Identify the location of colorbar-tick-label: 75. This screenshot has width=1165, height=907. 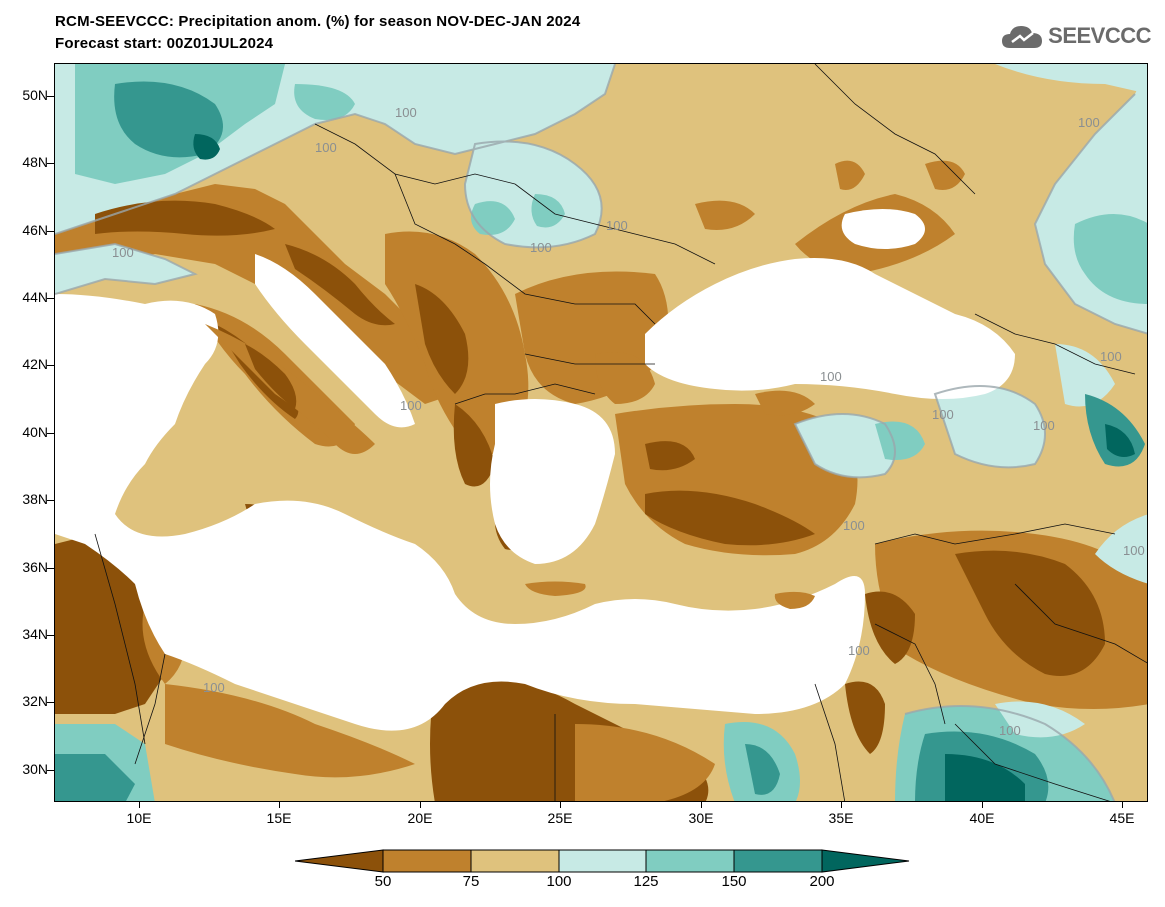
(471, 881).